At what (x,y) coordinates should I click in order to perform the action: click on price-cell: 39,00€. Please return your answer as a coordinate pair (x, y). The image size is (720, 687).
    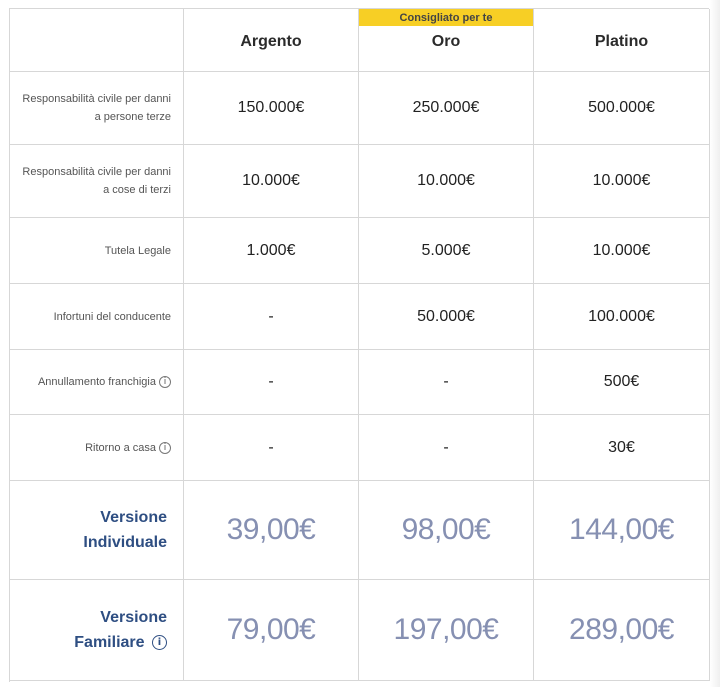
    Looking at the image, I should click on (271, 530).